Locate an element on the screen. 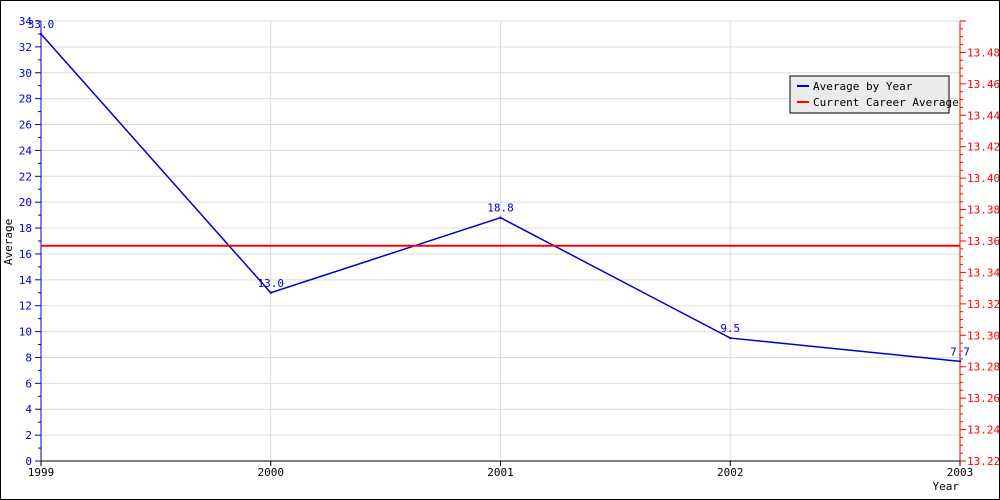 The image size is (1000, 500). left-tick-label-26: 26 is located at coordinates (25, 125).